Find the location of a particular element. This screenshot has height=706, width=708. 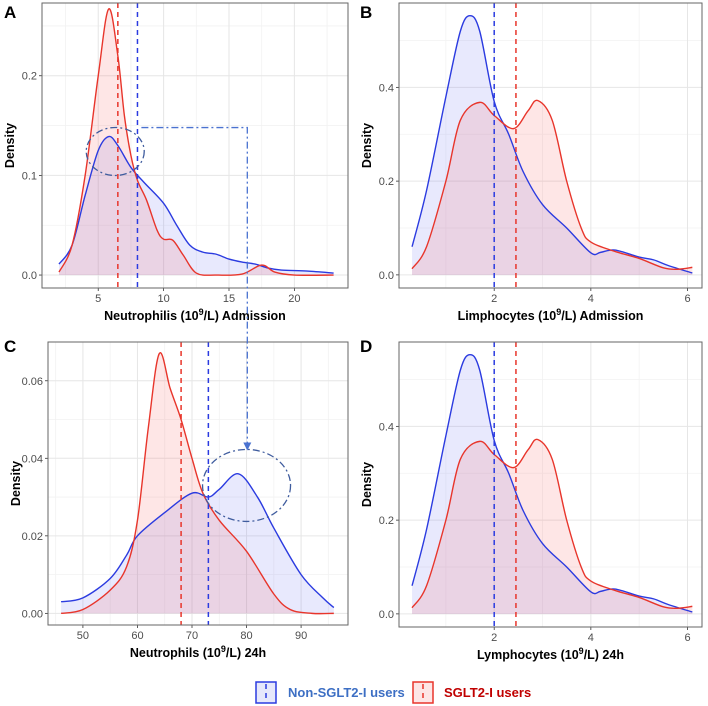

y-tick-label: 0.1 is located at coordinates (29, 176).